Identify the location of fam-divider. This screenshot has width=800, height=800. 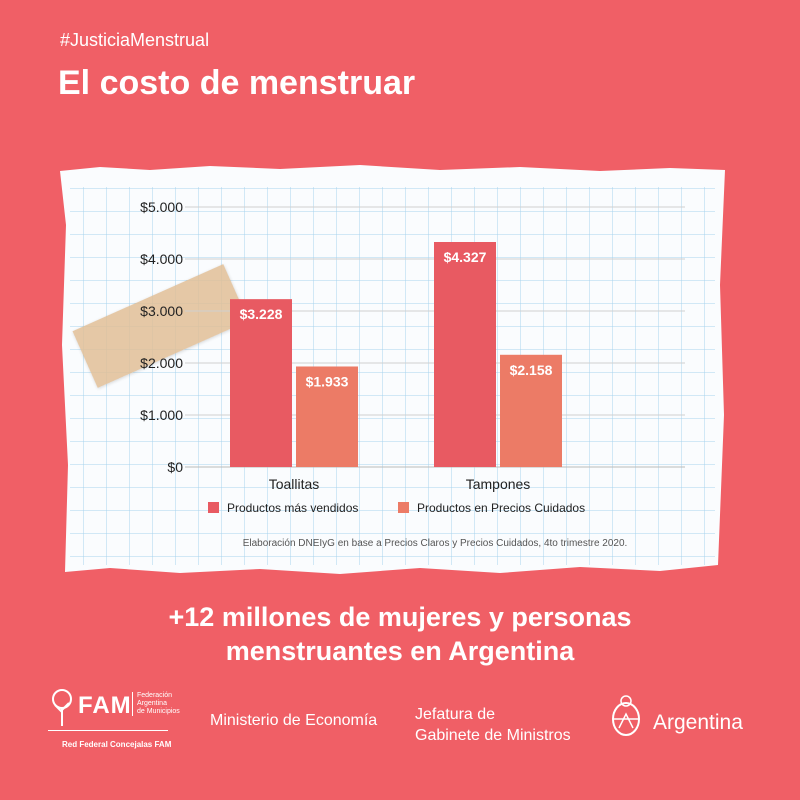
(108, 730).